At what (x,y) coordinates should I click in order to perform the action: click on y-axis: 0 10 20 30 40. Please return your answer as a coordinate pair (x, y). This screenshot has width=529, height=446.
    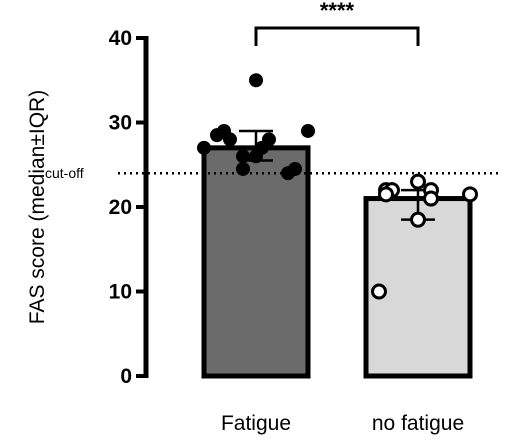
    Looking at the image, I should click on (129, 207).